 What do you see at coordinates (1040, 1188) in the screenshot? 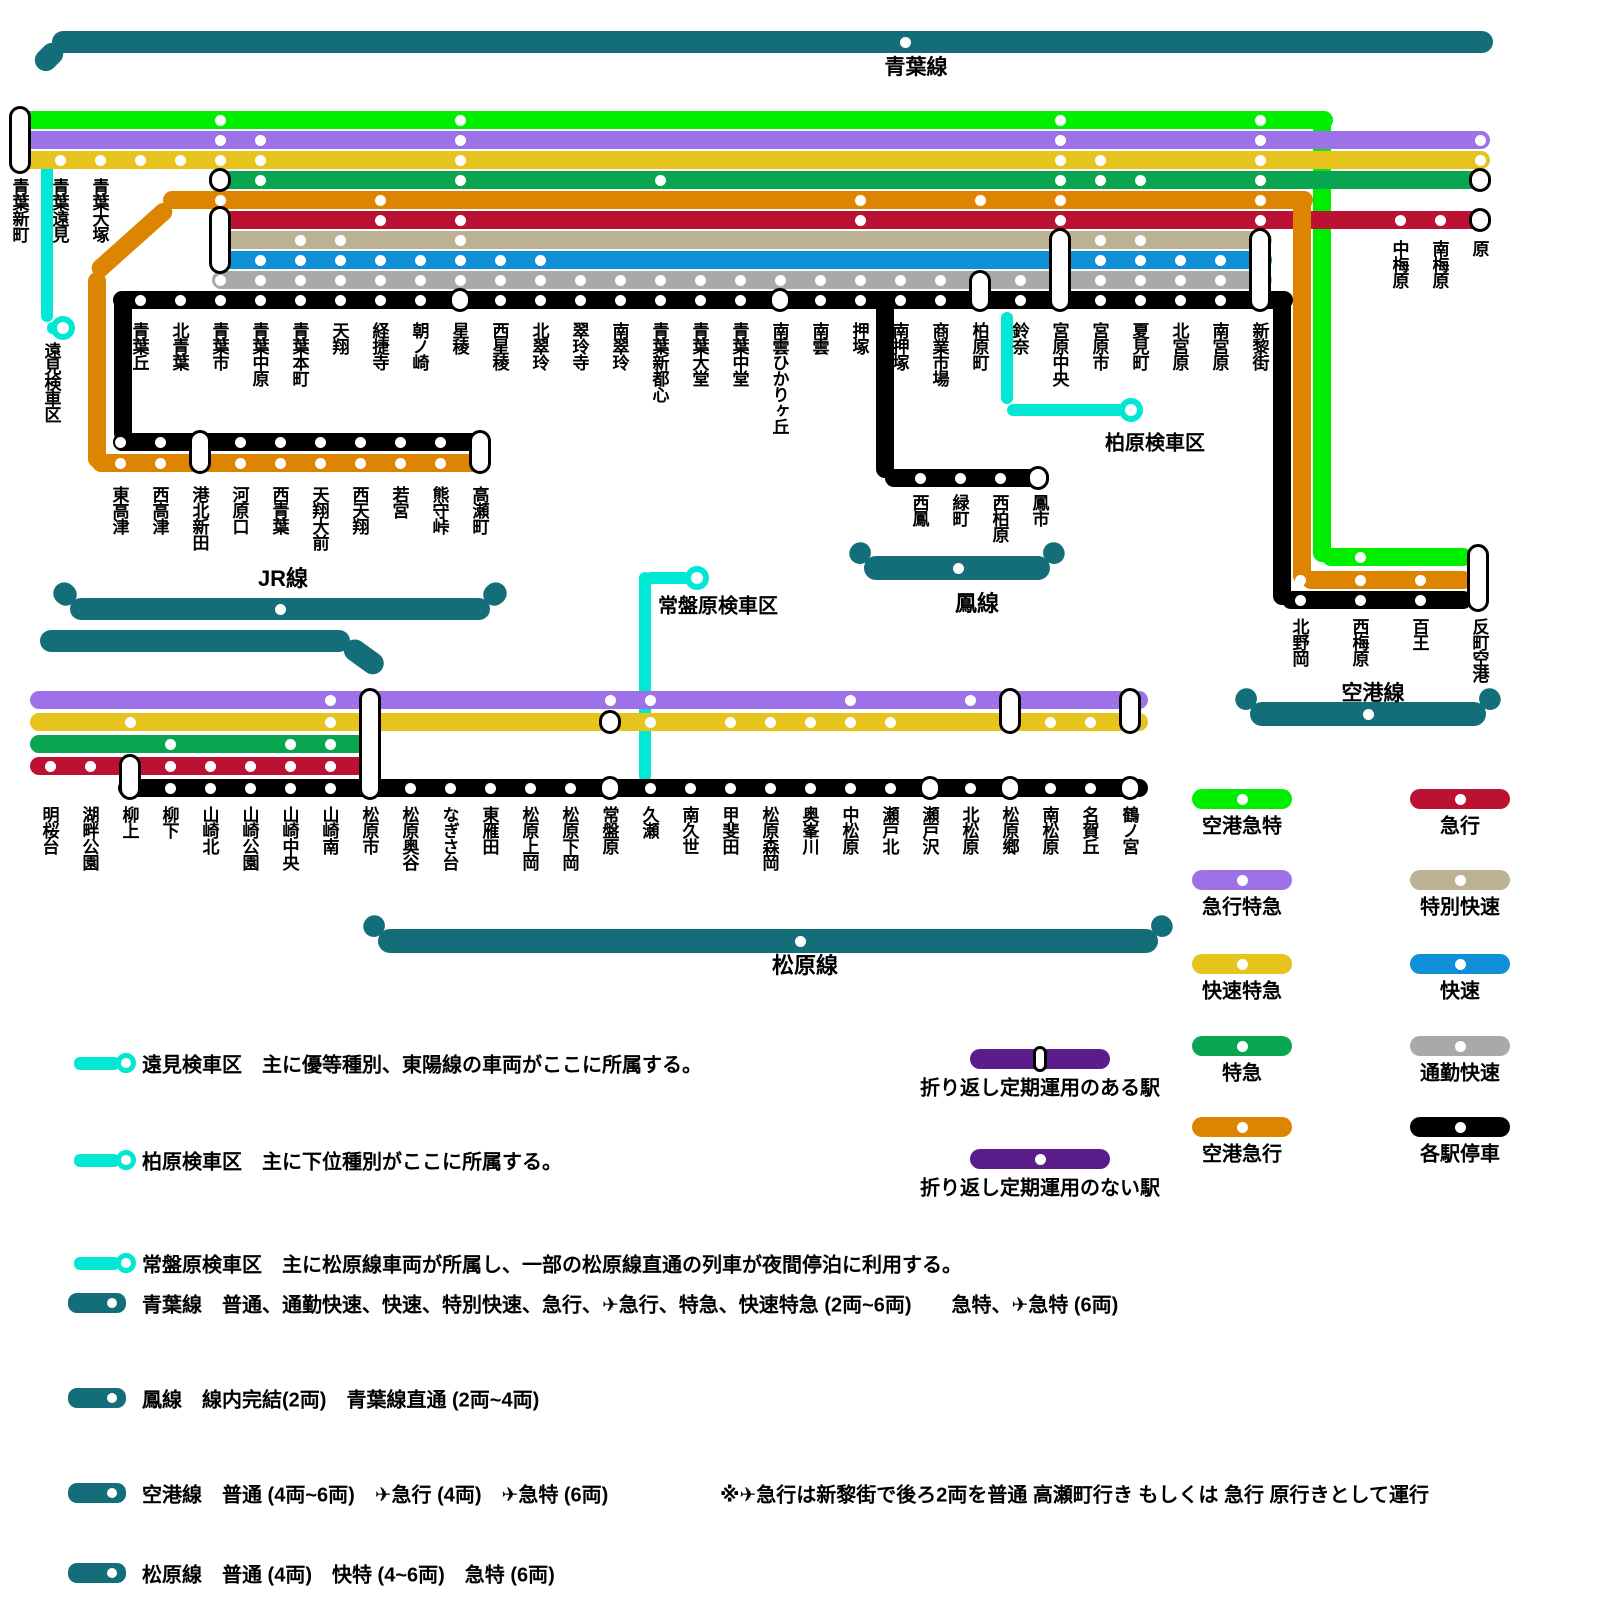
I see `legend-turnback-label: 折り返し定期運用のない駅` at bounding box center [1040, 1188].